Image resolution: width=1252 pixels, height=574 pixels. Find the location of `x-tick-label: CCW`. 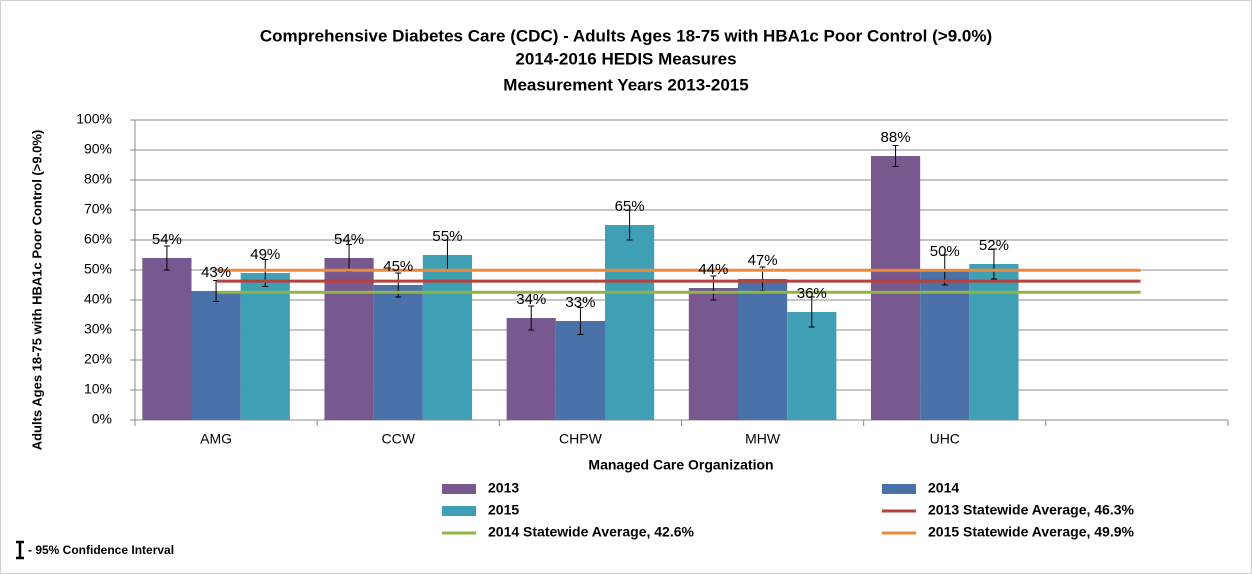

x-tick-label: CCW is located at coordinates (399, 439).